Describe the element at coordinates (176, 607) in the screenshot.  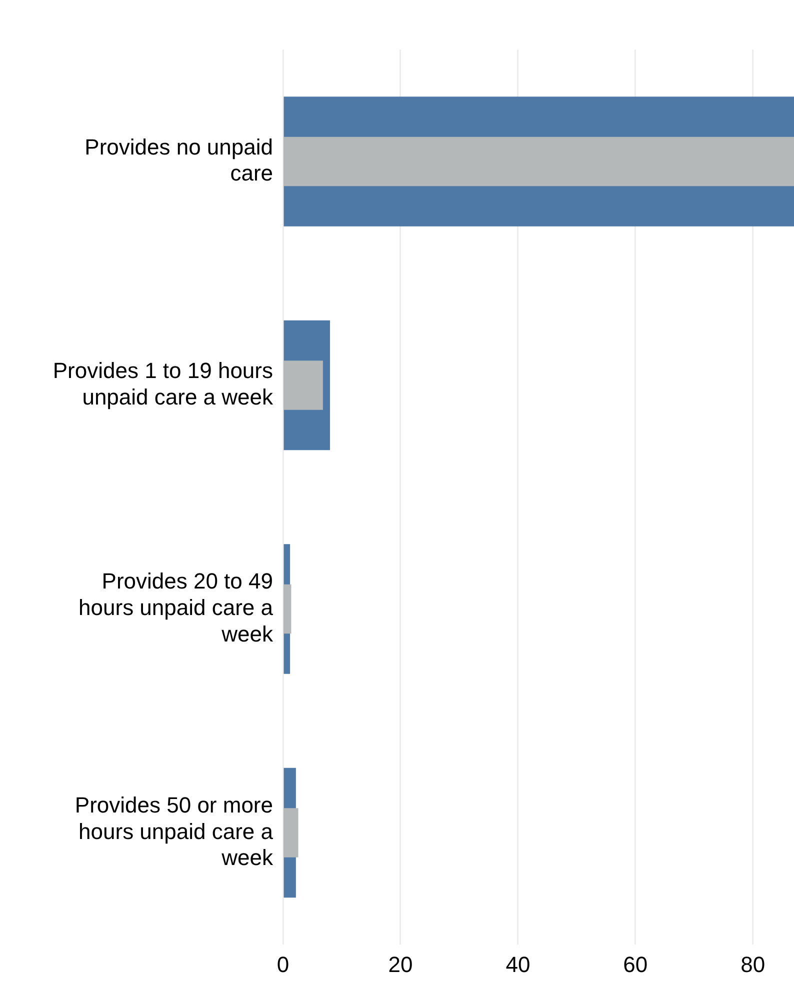
I see `y-tick-label: Provides 20 to 49 hours unpaid care a week` at that location.